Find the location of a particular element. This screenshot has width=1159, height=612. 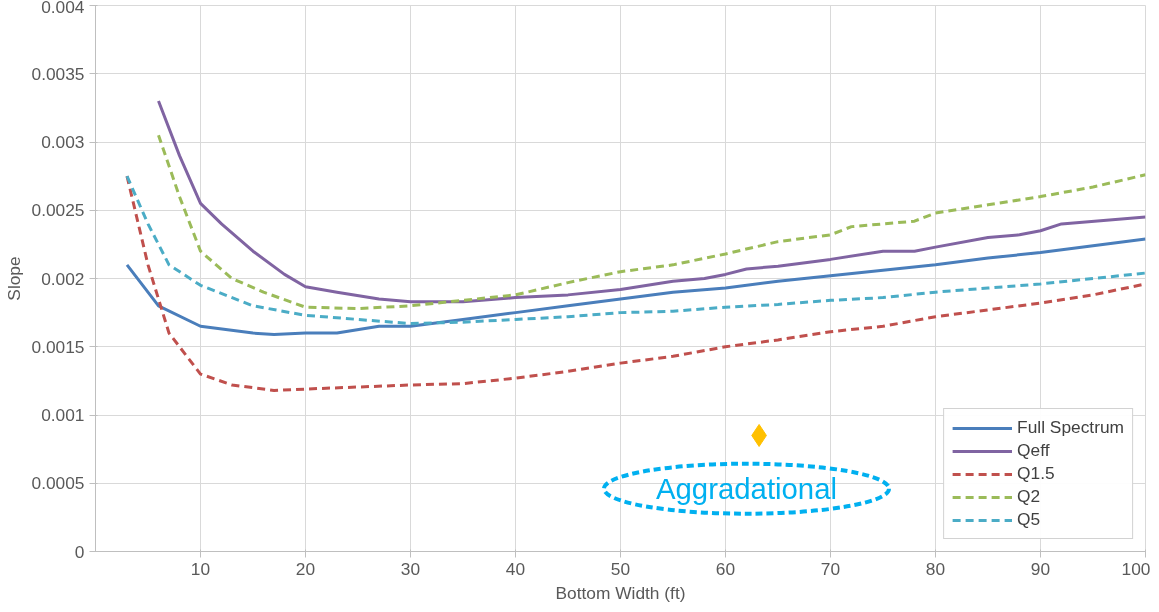

x-tick-label: 60 is located at coordinates (725, 568).